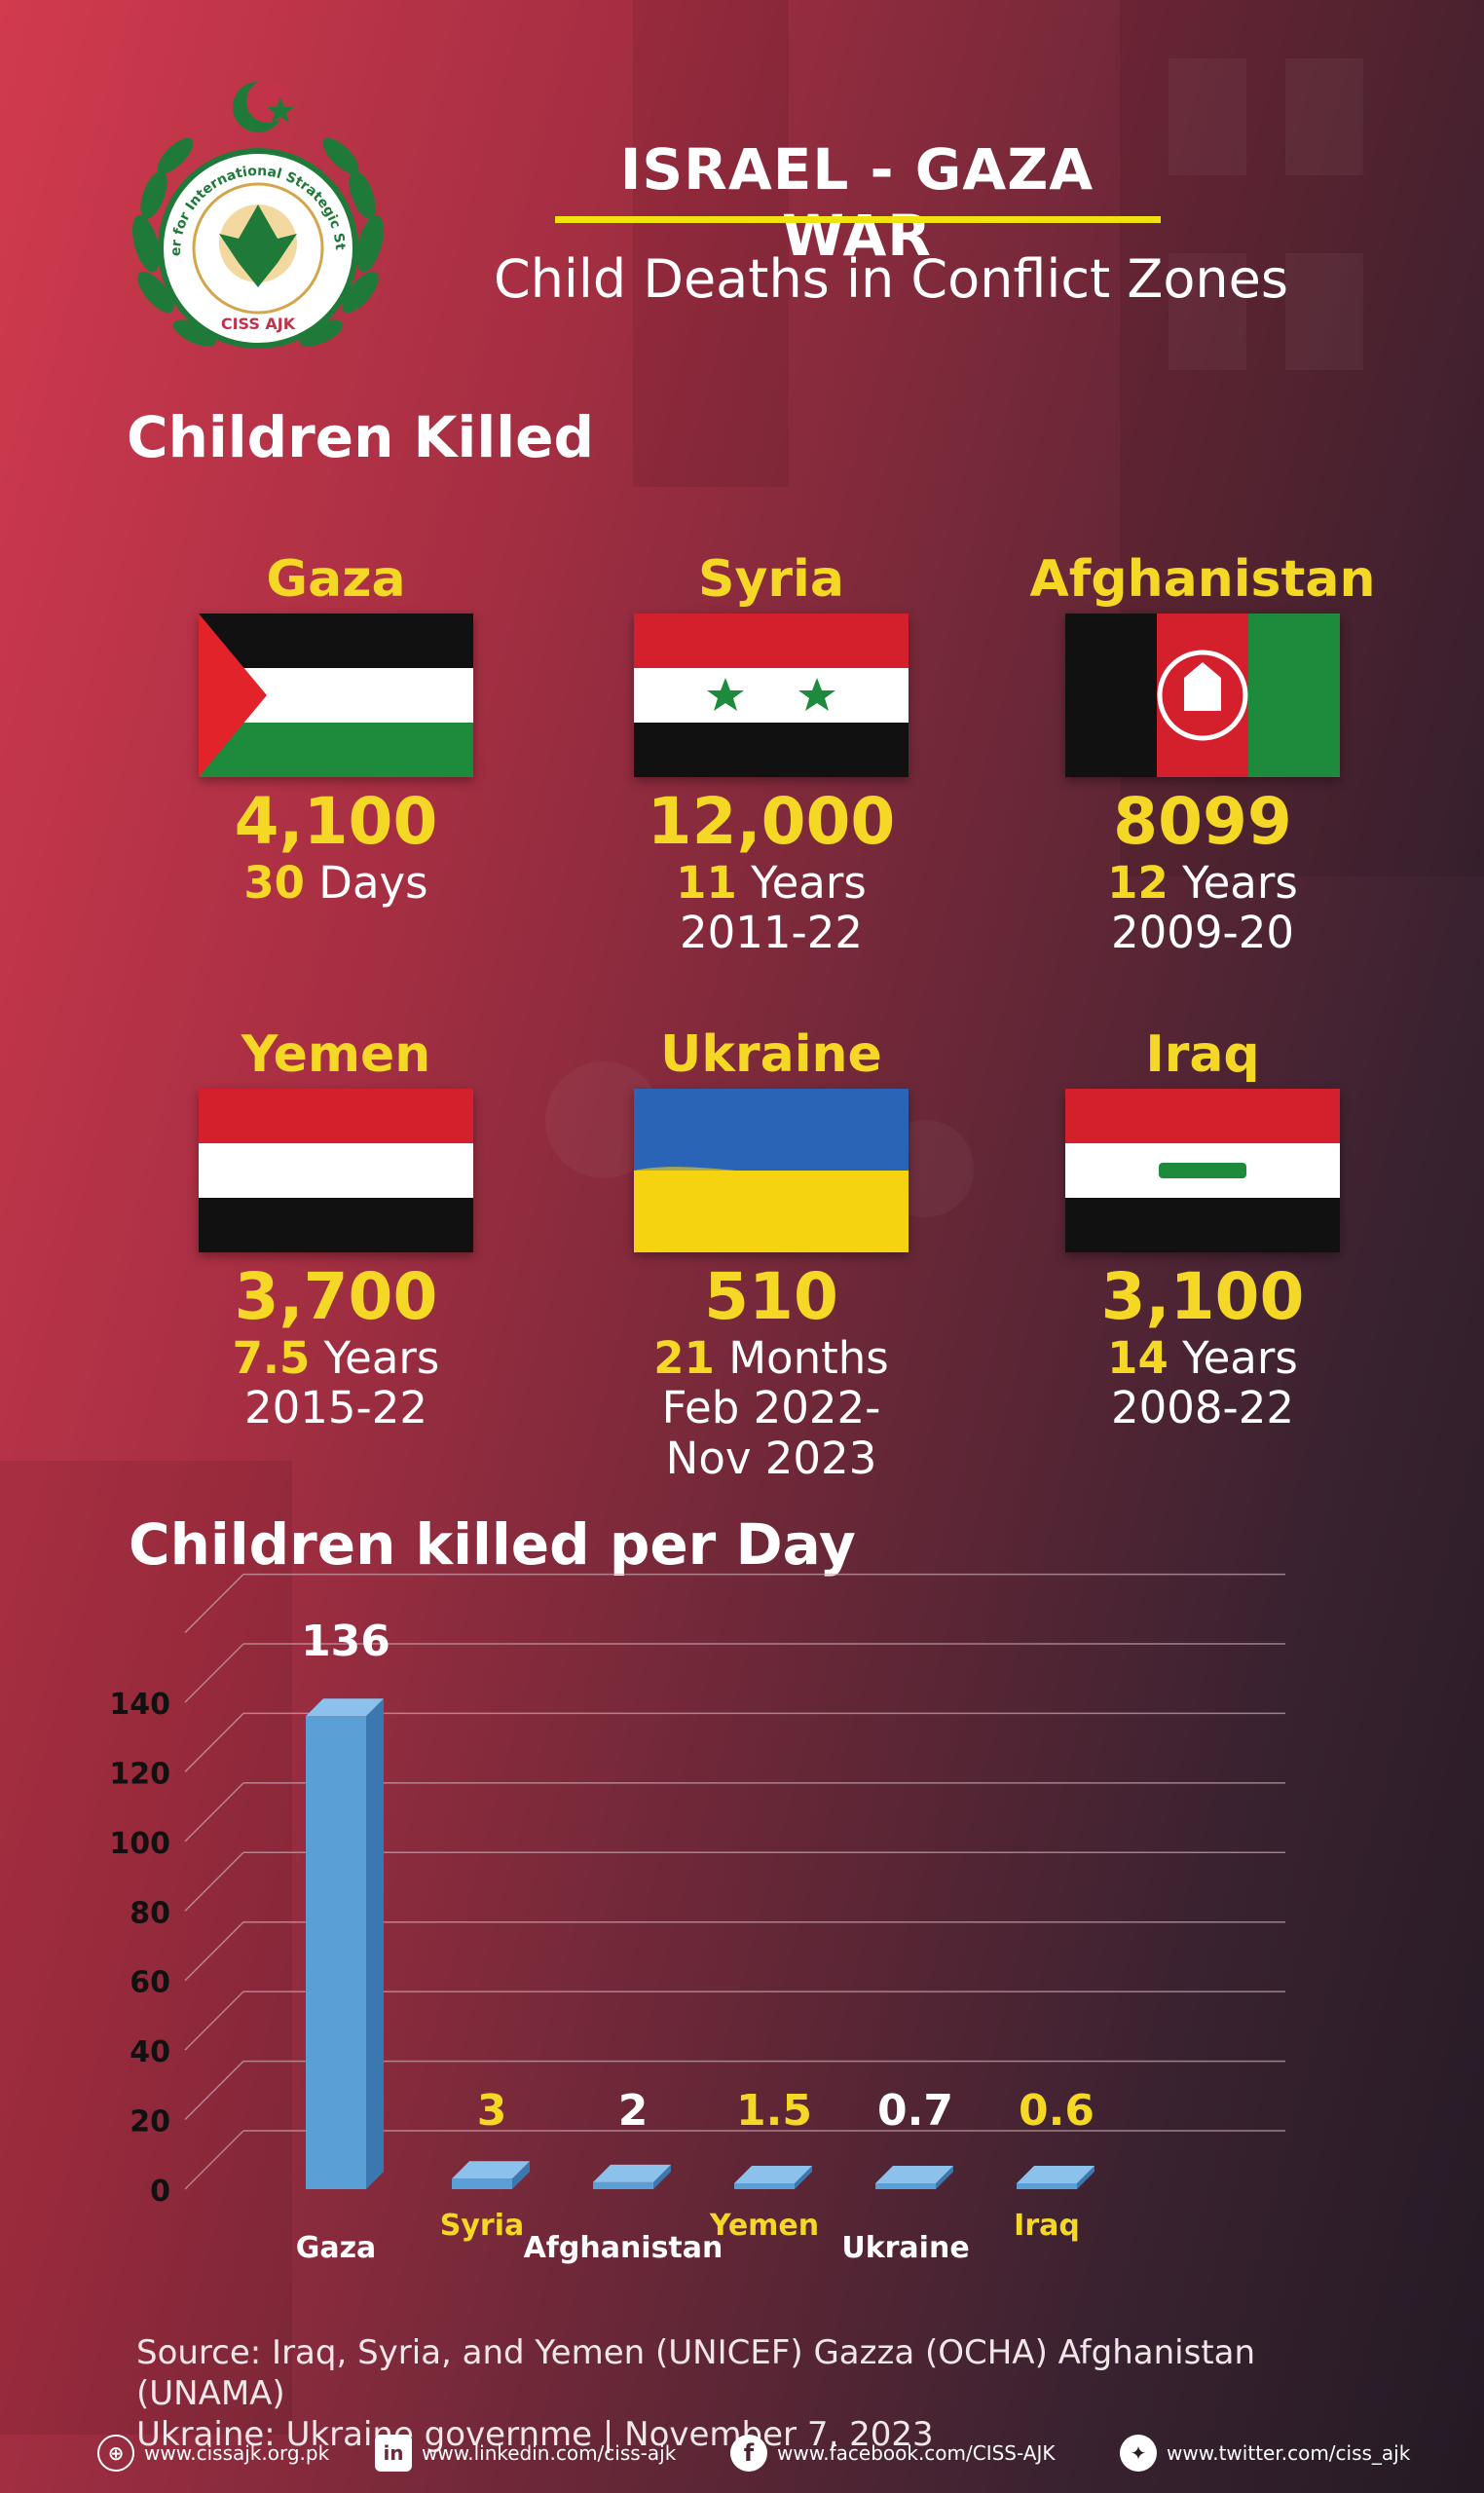 This screenshot has width=1484, height=2493. What do you see at coordinates (891, 279) in the screenshot?
I see `page-subtitle: Child Deaths in Conflict Zones` at bounding box center [891, 279].